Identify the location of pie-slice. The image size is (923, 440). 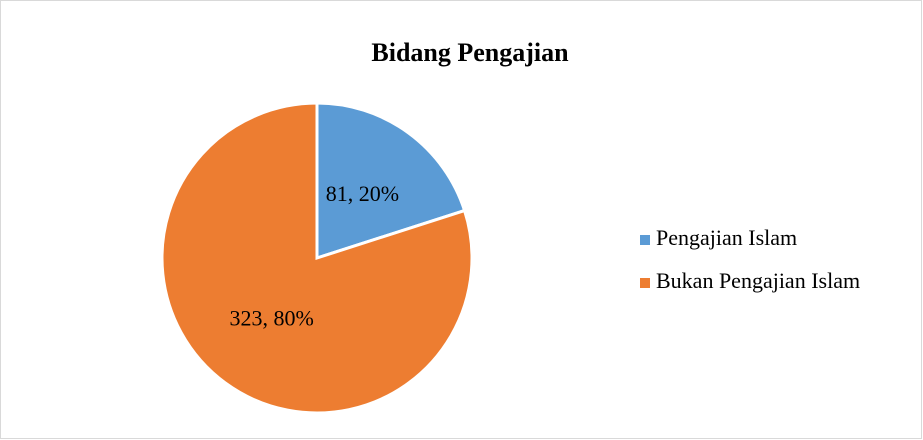
(391, 181).